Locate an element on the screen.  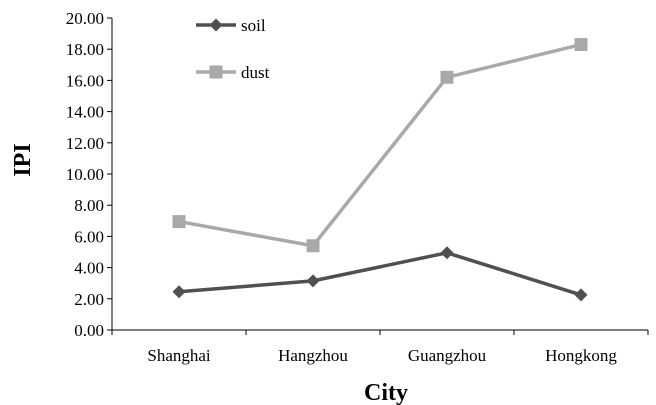
series-line-soil is located at coordinates (380, 274).